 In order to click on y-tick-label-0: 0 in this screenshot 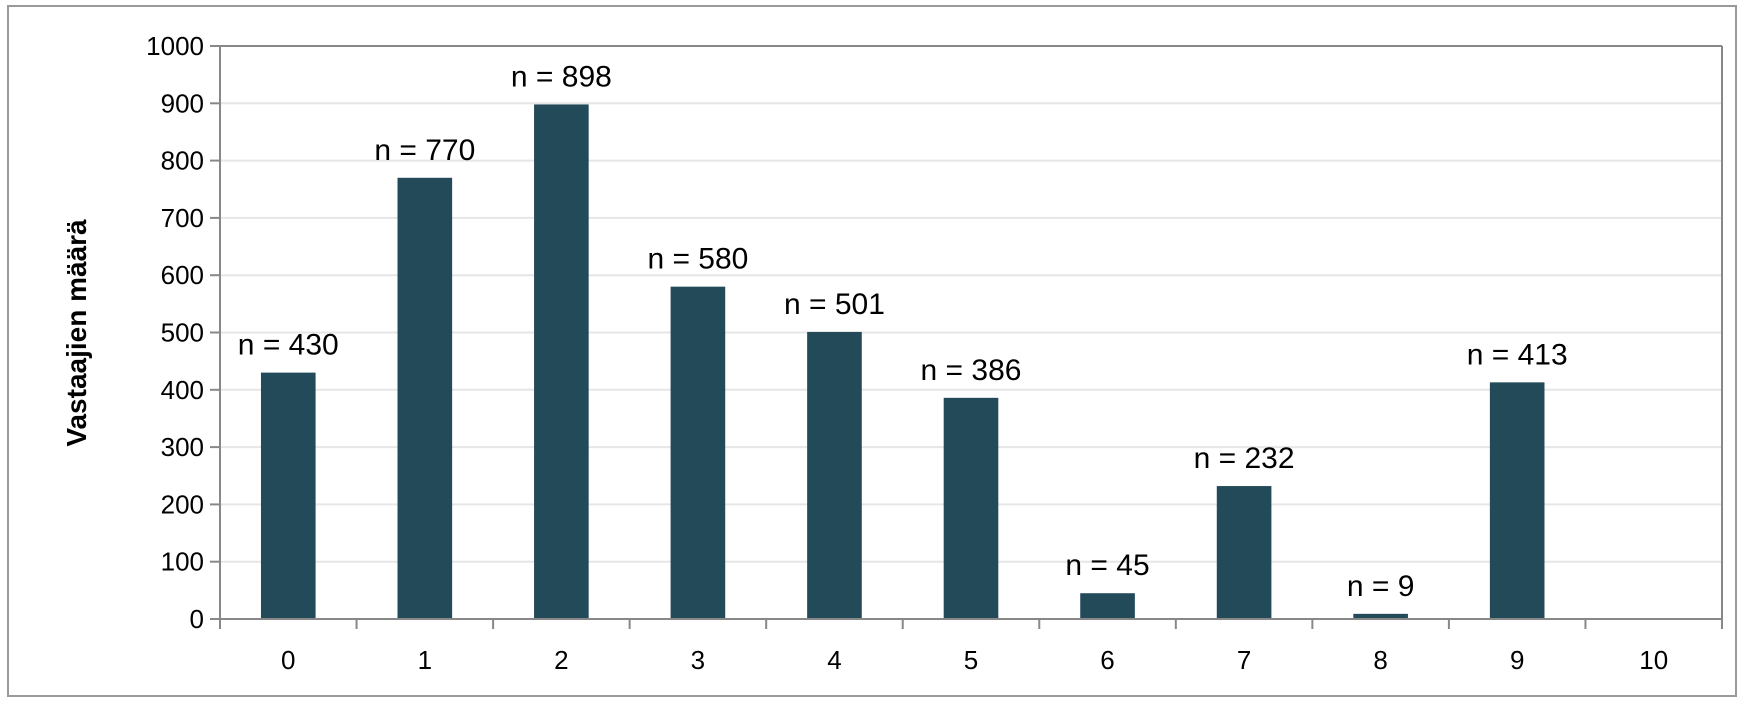, I will do `click(197, 619)`.